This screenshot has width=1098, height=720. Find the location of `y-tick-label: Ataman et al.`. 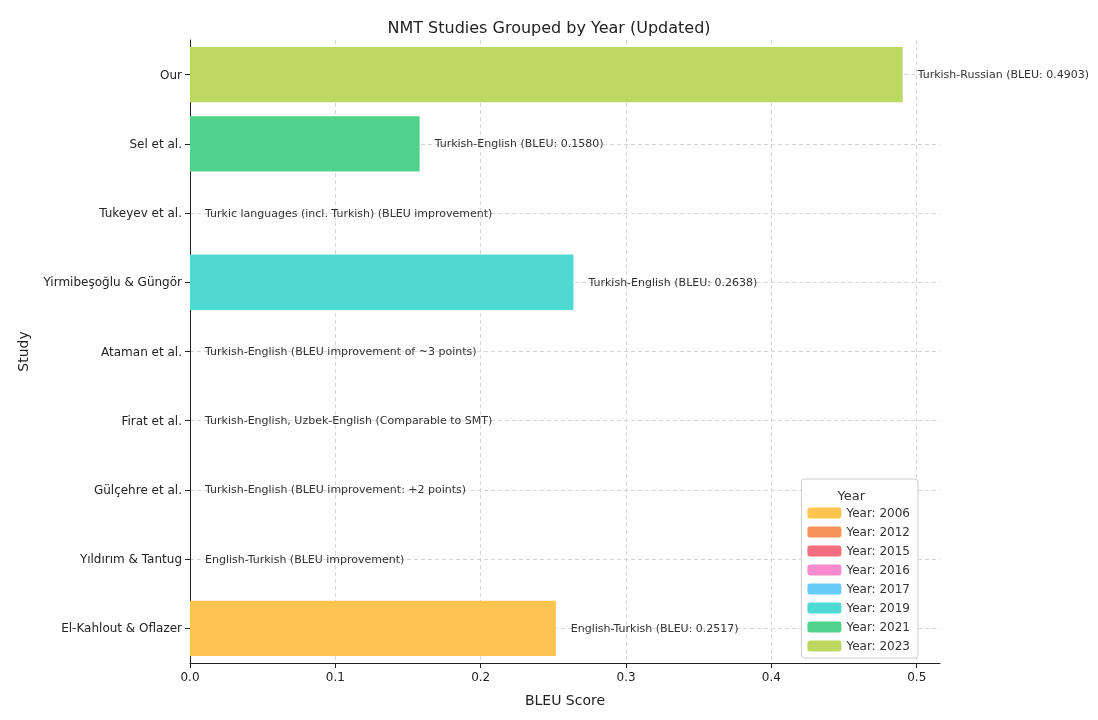

y-tick-label: Ataman et al. is located at coordinates (141, 351).